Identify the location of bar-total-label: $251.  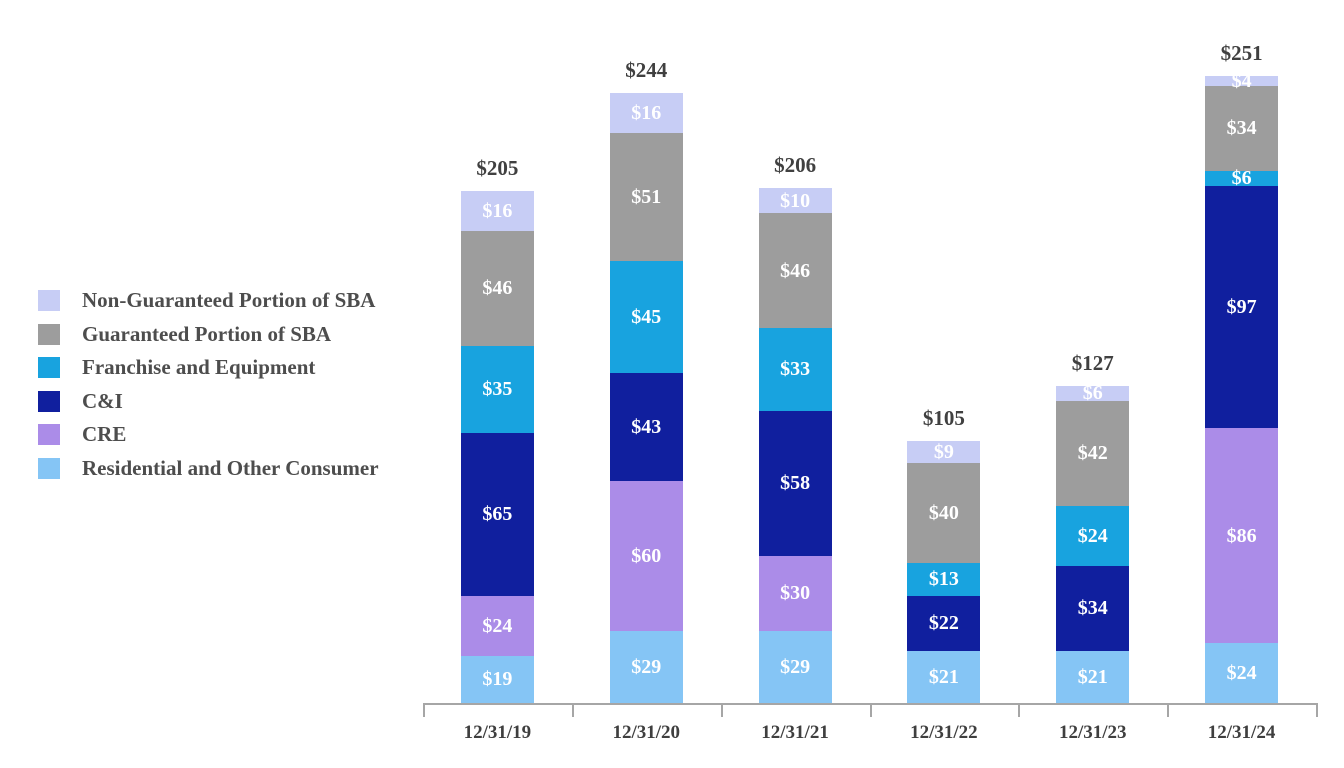
(1241, 52).